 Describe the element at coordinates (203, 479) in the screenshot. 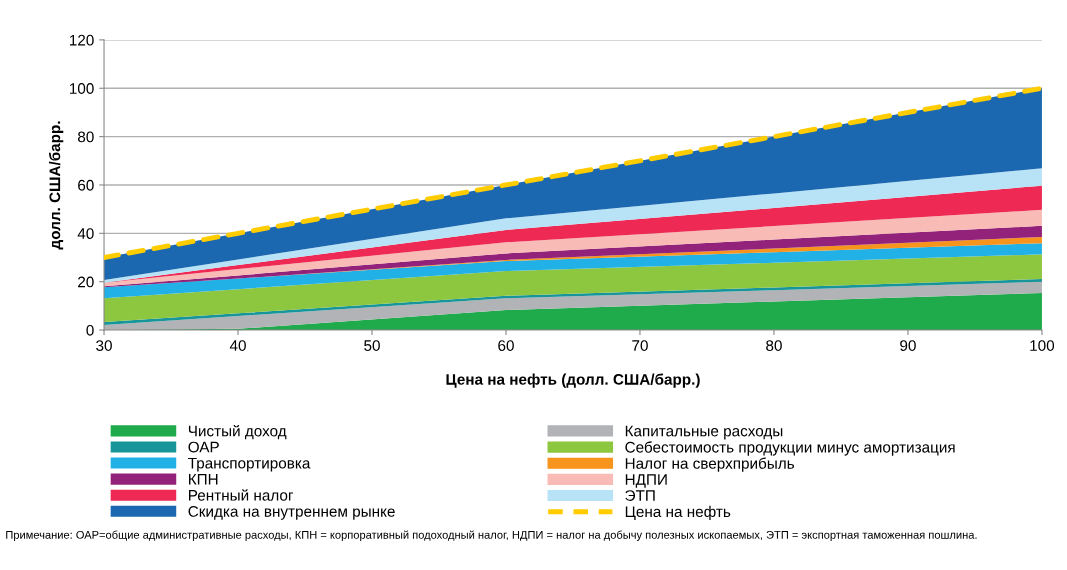

I see `legend-label: КПН` at that location.